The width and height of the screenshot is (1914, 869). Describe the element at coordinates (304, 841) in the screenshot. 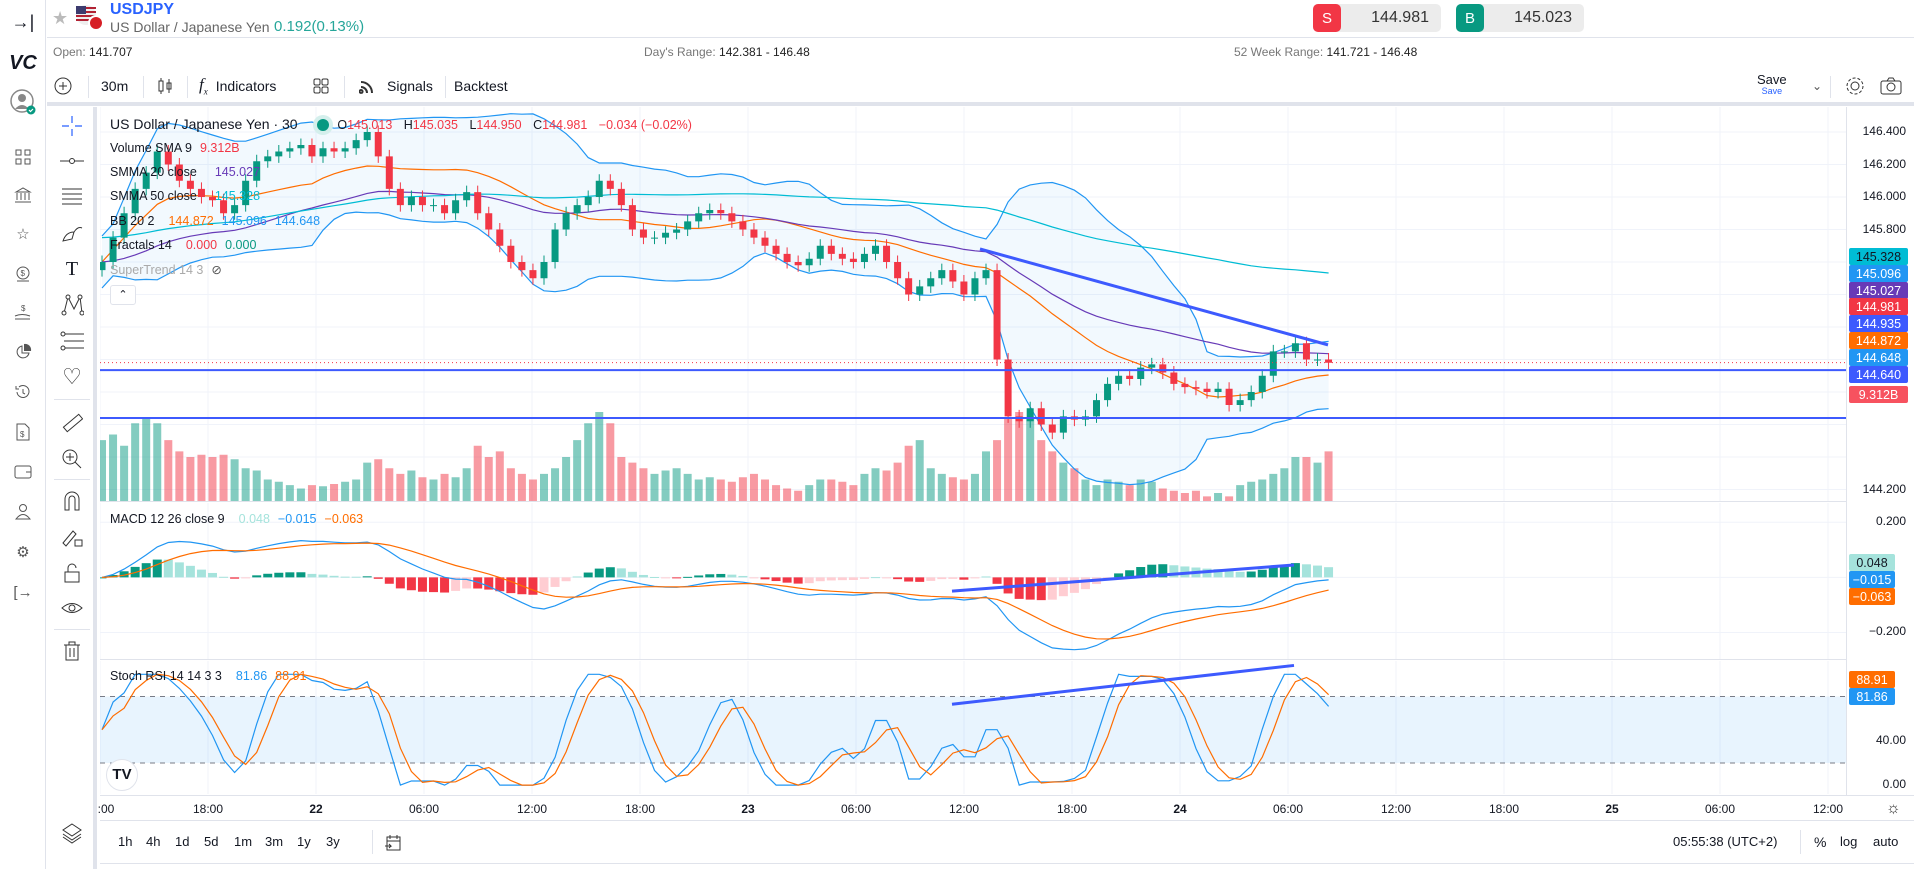

I see `range-button-1y: 1y` at that location.